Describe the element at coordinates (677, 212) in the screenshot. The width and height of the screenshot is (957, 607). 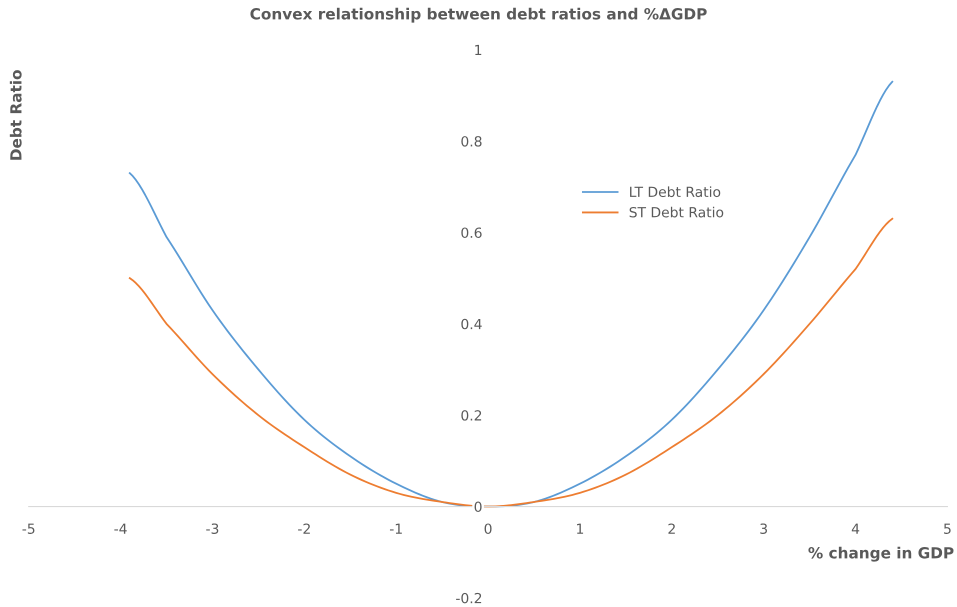
I see `legend-label: ST Debt Ratio` at that location.